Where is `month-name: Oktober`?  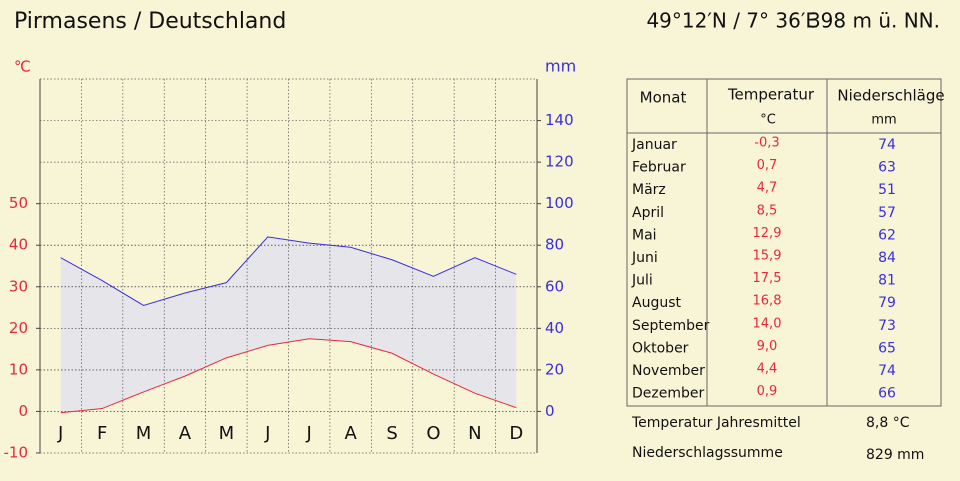 month-name: Oktober is located at coordinates (660, 348).